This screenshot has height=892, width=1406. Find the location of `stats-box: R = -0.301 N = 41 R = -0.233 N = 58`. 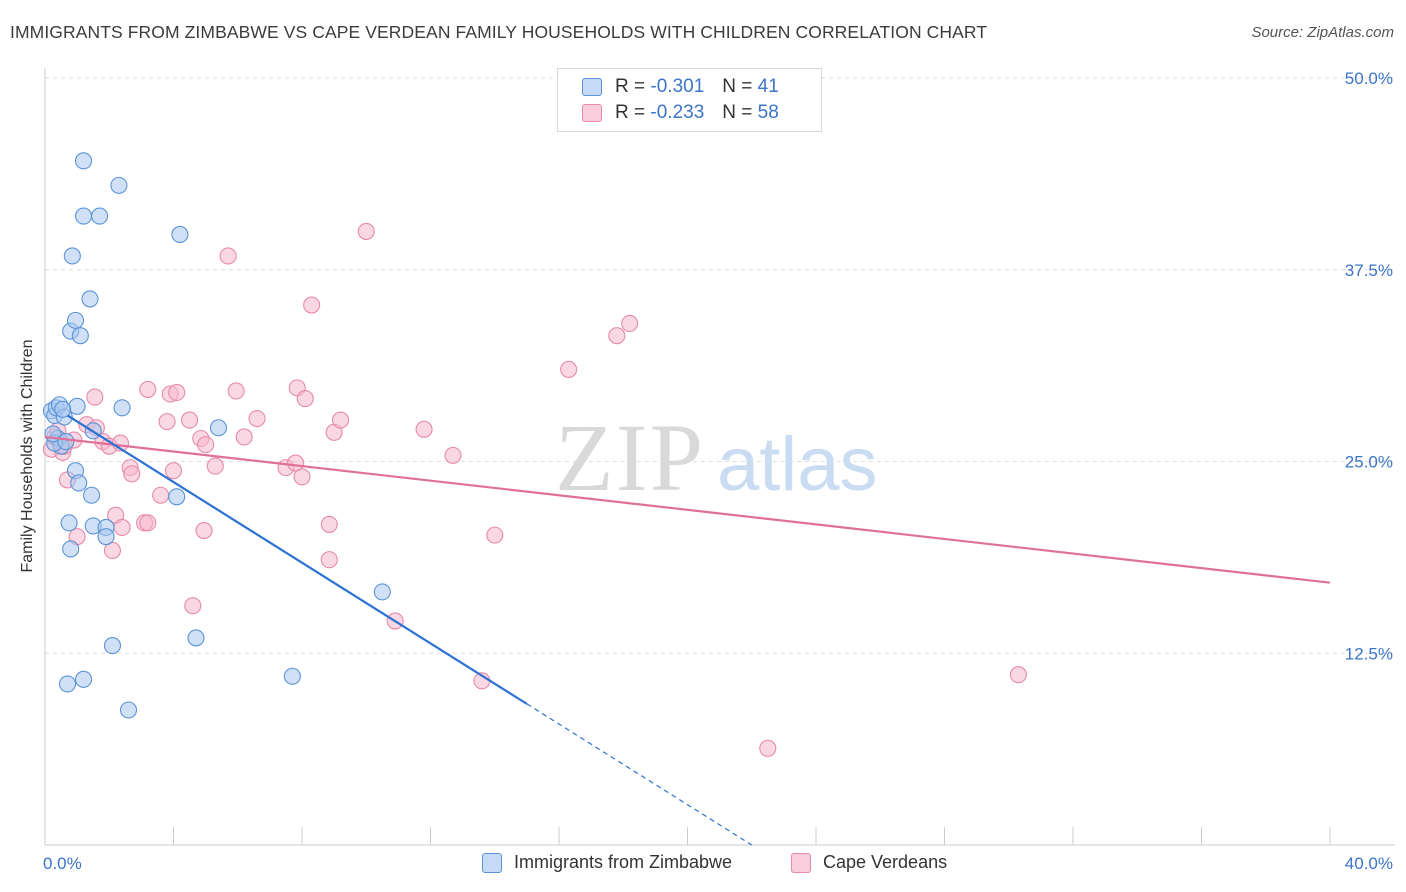

stats-box: R = -0.301 N = 41 R = -0.233 N = 58 is located at coordinates (689, 100).